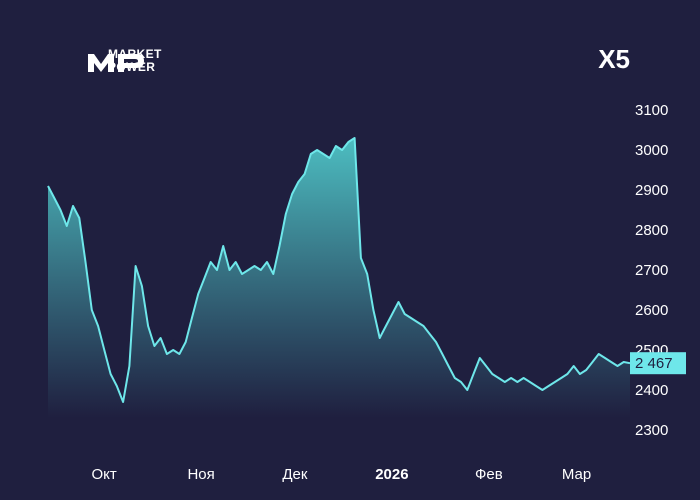  I want to click on market-power-logo-icon, so click(116, 63).